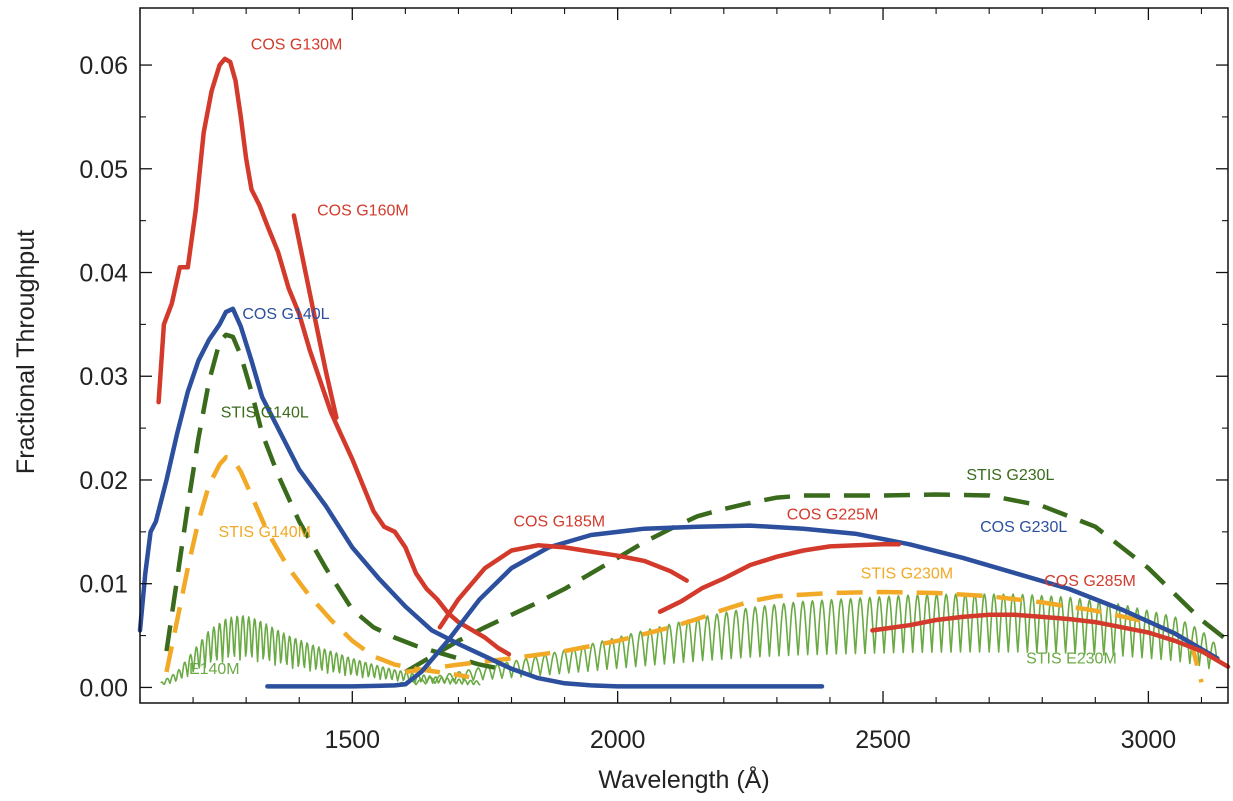 The image size is (1233, 801). Describe the element at coordinates (363, 210) in the screenshot. I see `label-cos-g160m: COS G160M` at that location.